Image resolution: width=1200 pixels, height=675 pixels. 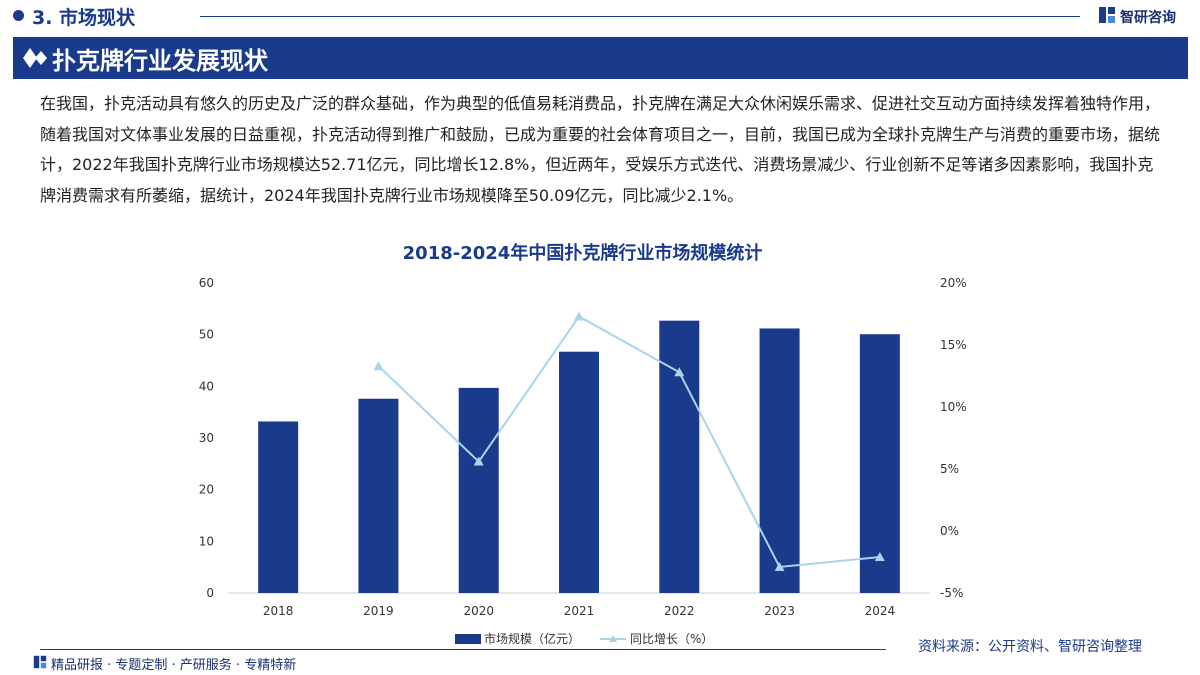 I want to click on y-right-tick-label: -5%, so click(x=951, y=593).